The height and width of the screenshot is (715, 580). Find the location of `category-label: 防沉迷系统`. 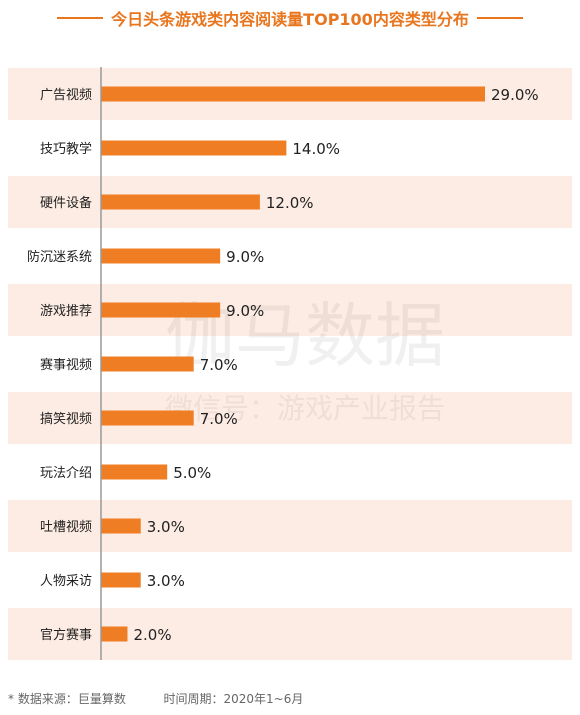

category-label: 防沉迷系统 is located at coordinates (59, 257).